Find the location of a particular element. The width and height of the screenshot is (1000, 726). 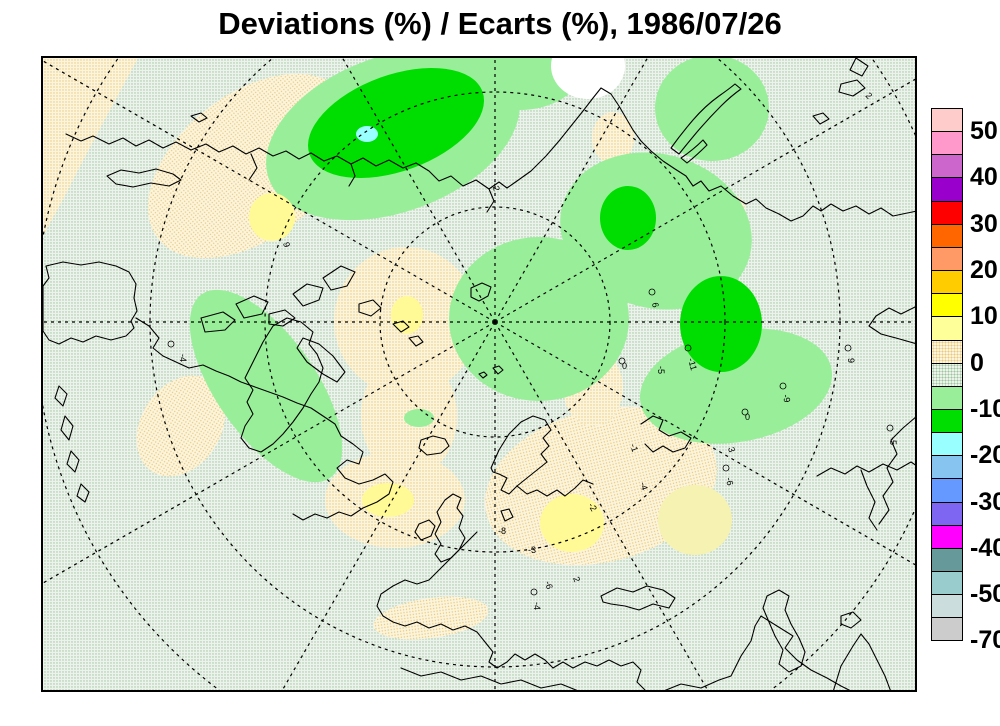

contour-value-label: -11 is located at coordinates (692, 364).